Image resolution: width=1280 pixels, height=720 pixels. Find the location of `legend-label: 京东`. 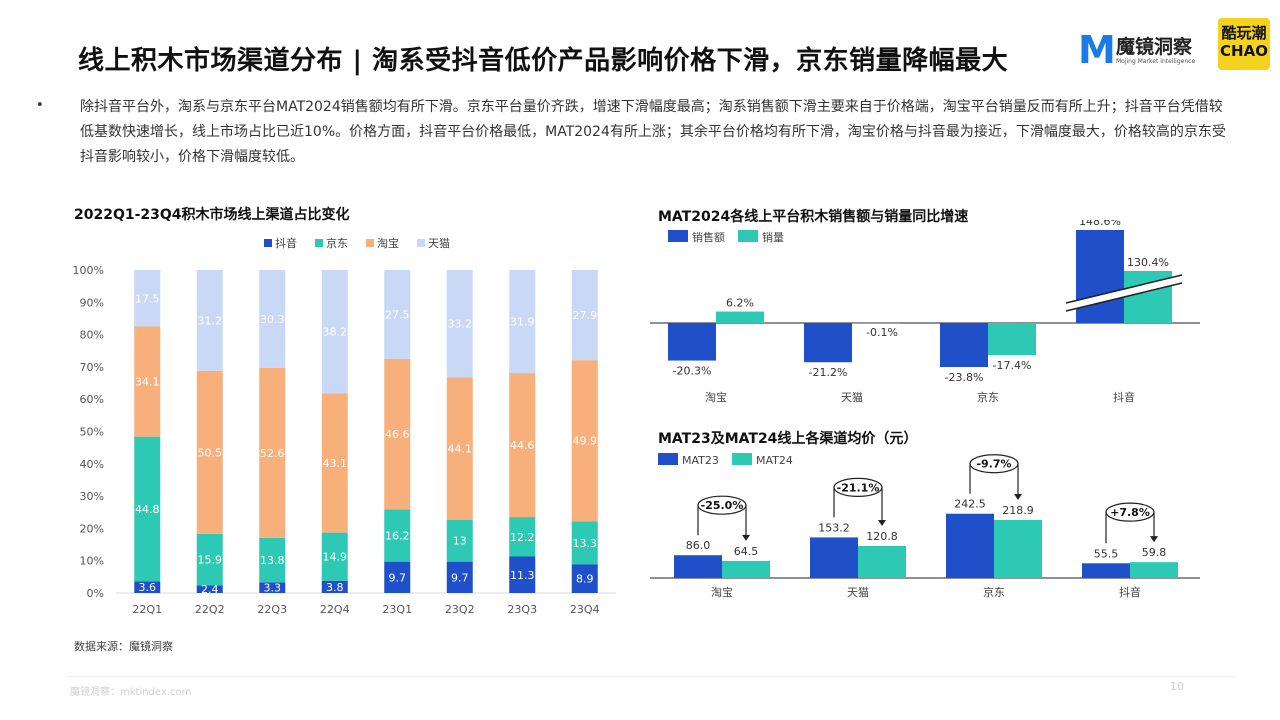

legend-label: 京东 is located at coordinates (337, 243).